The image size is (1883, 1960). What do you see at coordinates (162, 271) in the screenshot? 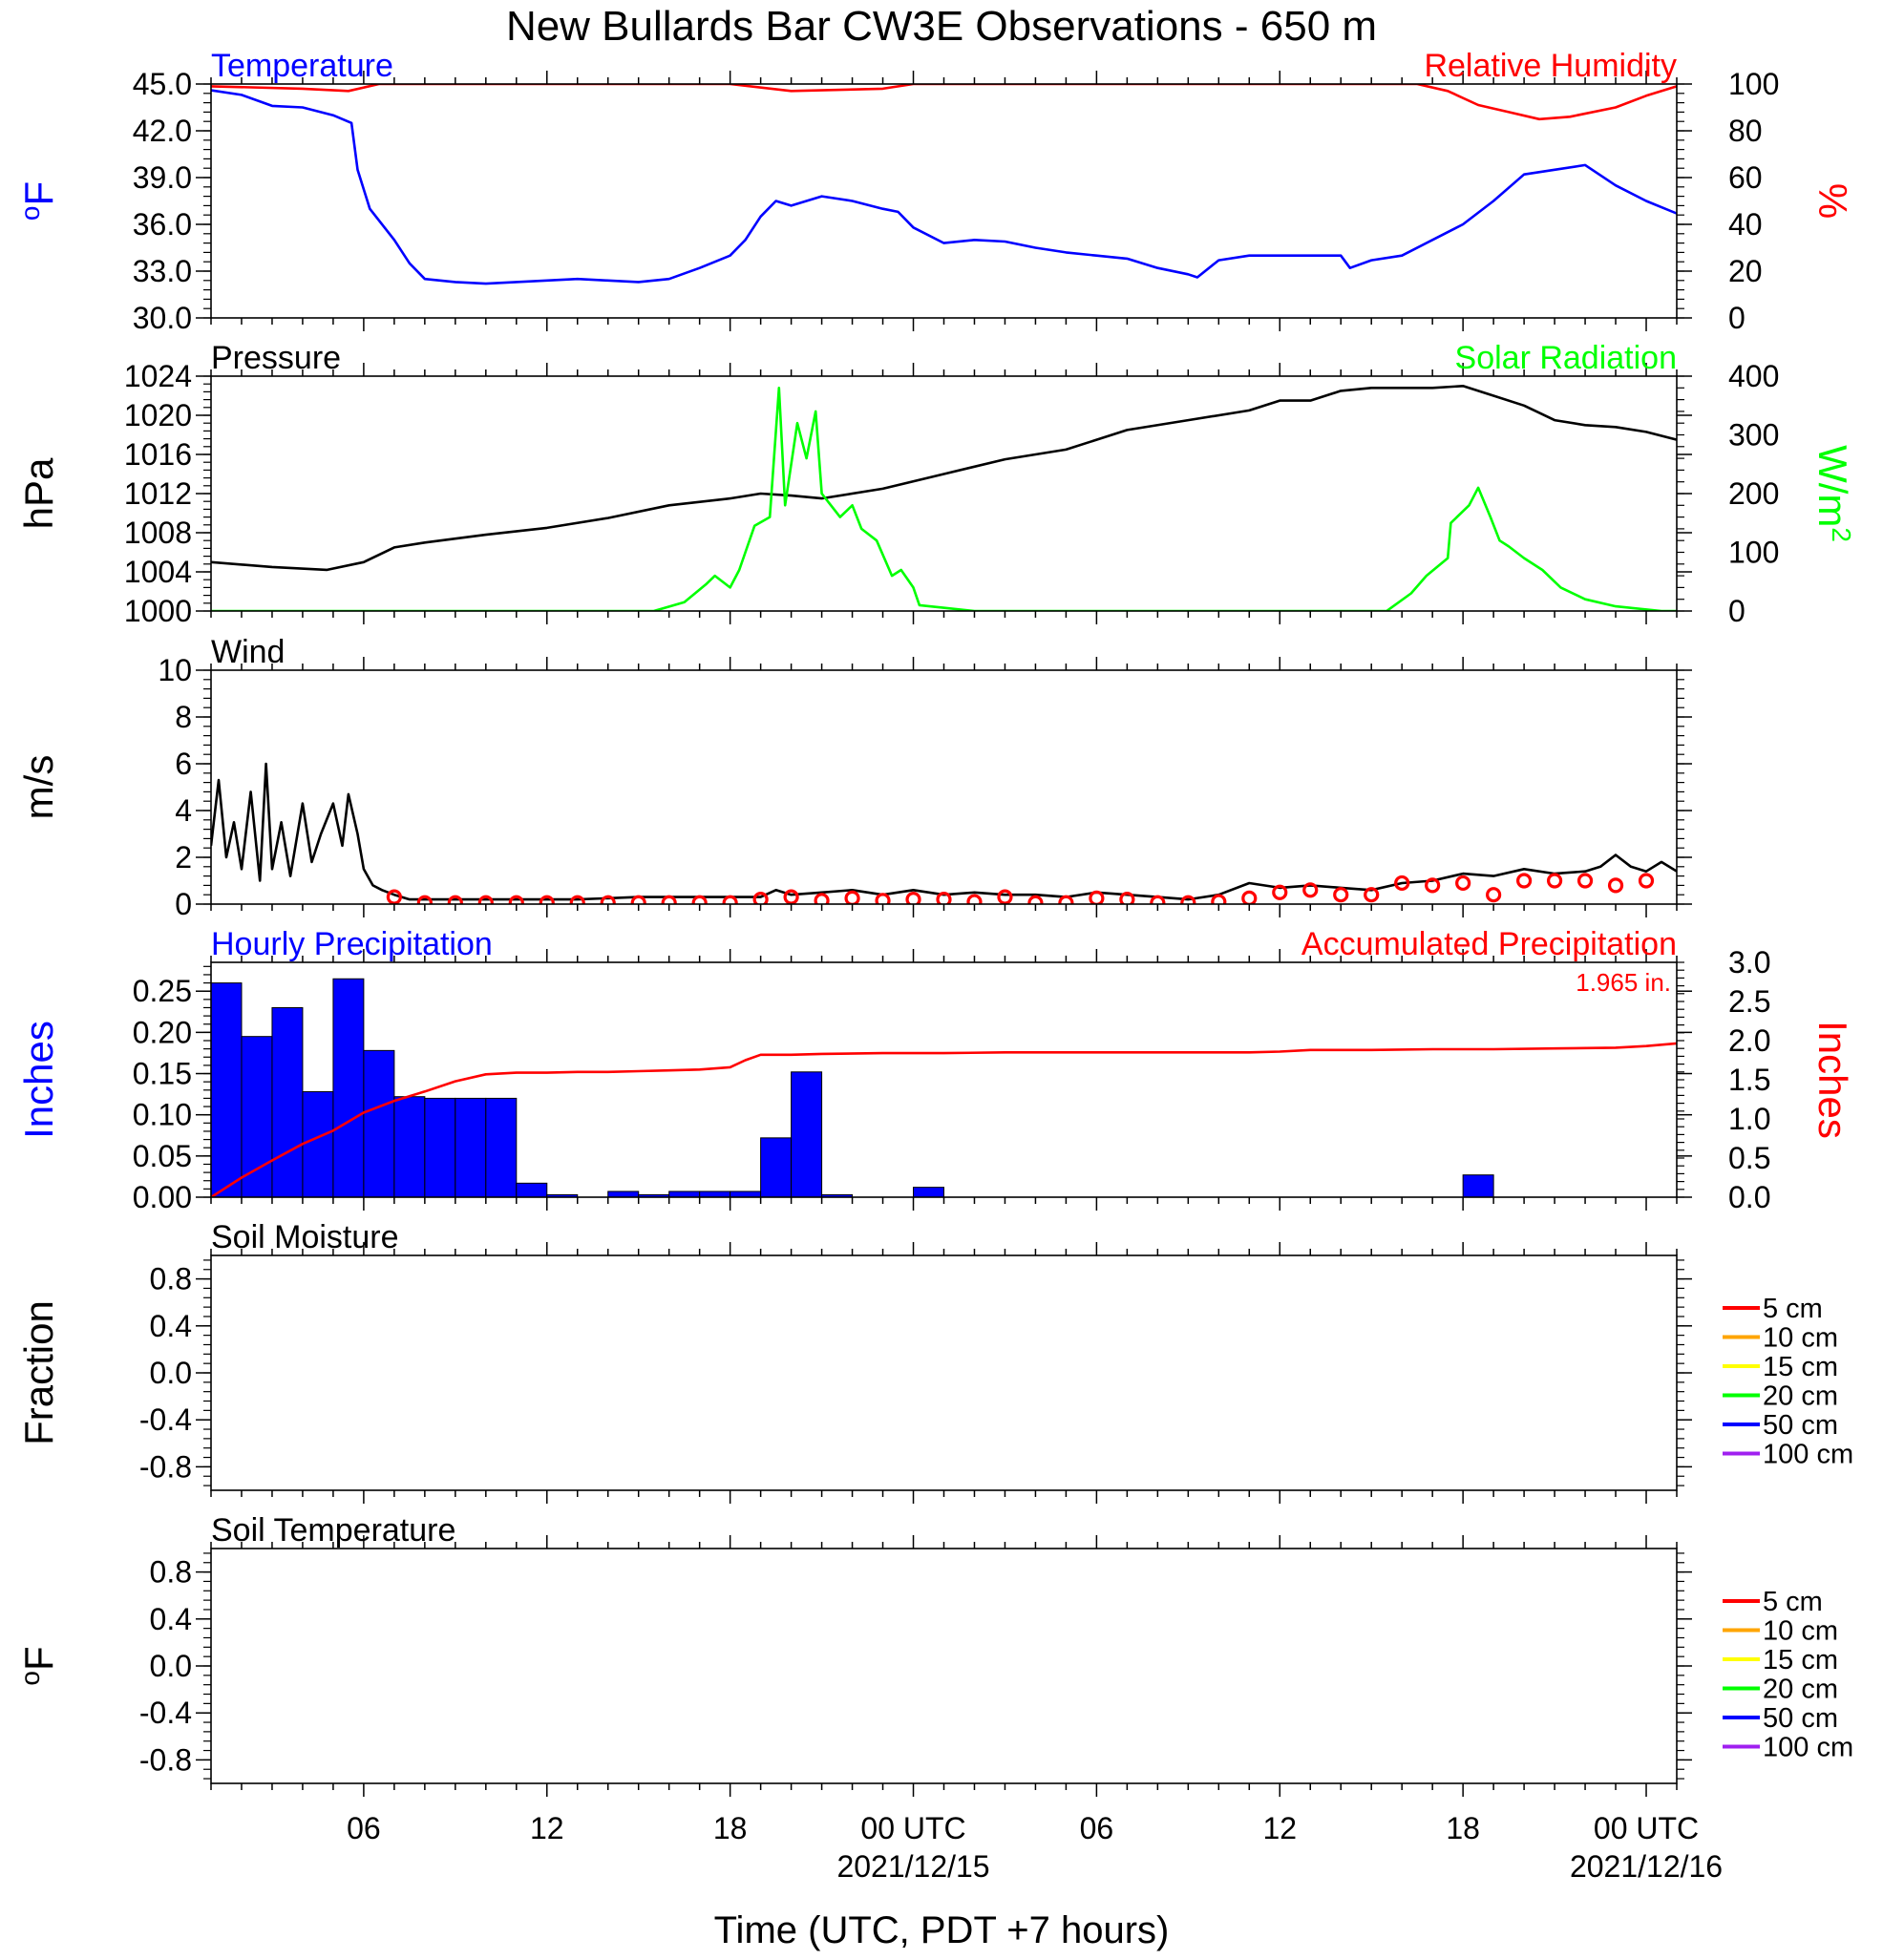
I see `y-tick-label: 33.0` at bounding box center [162, 271].